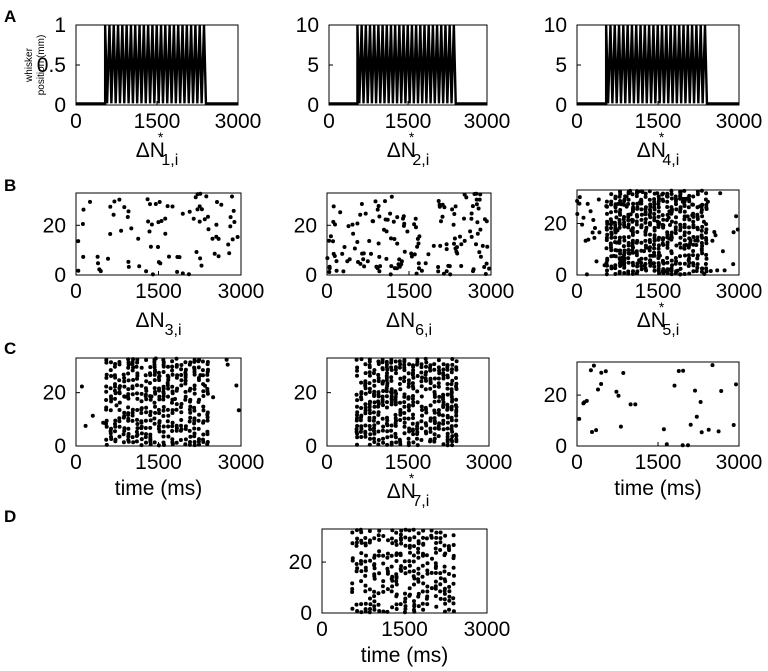  I want to click on whisker-trace, so click(408, 64).